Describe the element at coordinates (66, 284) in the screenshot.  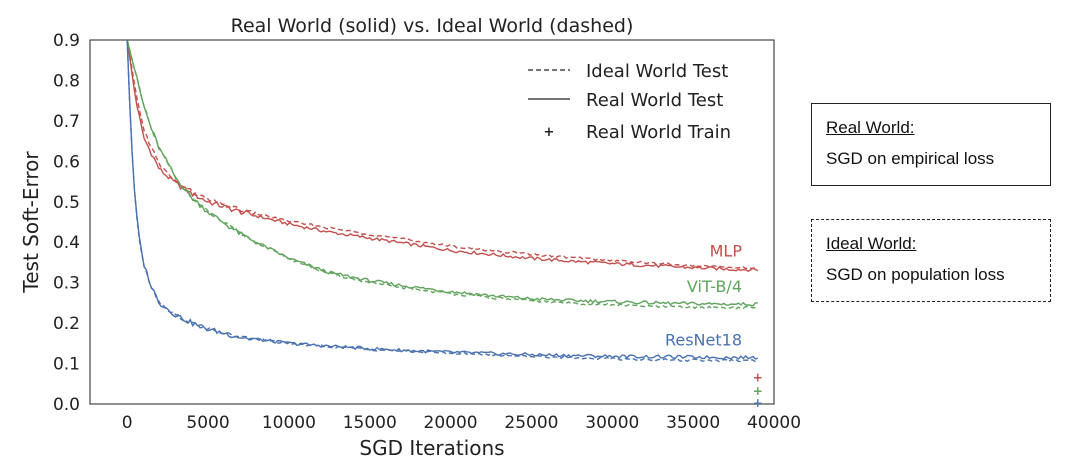
I see `y-tick-label: 0.3` at that location.